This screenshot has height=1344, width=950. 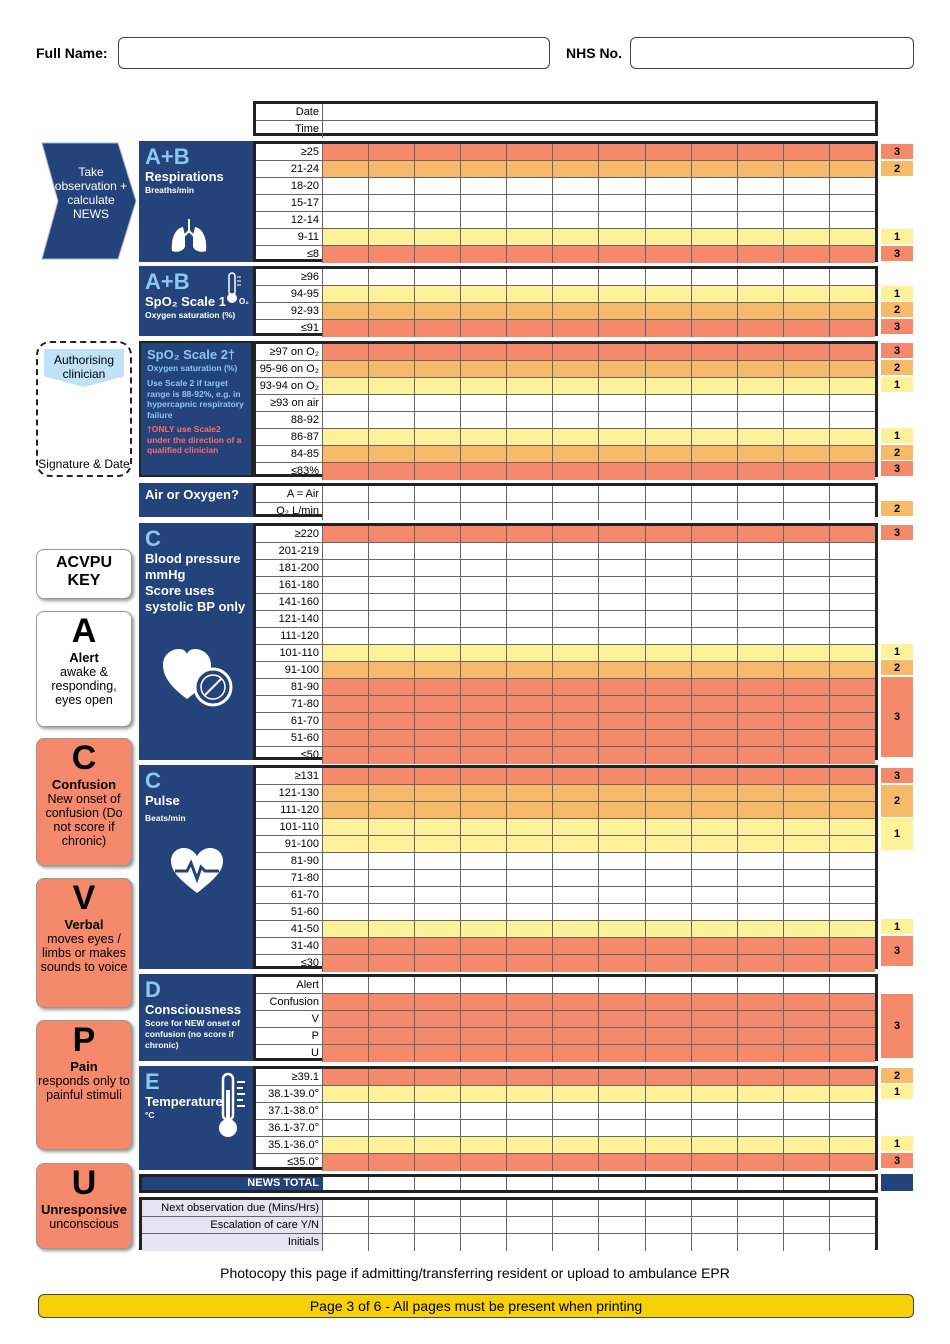 What do you see at coordinates (334, 53) in the screenshot?
I see `full-name-field` at bounding box center [334, 53].